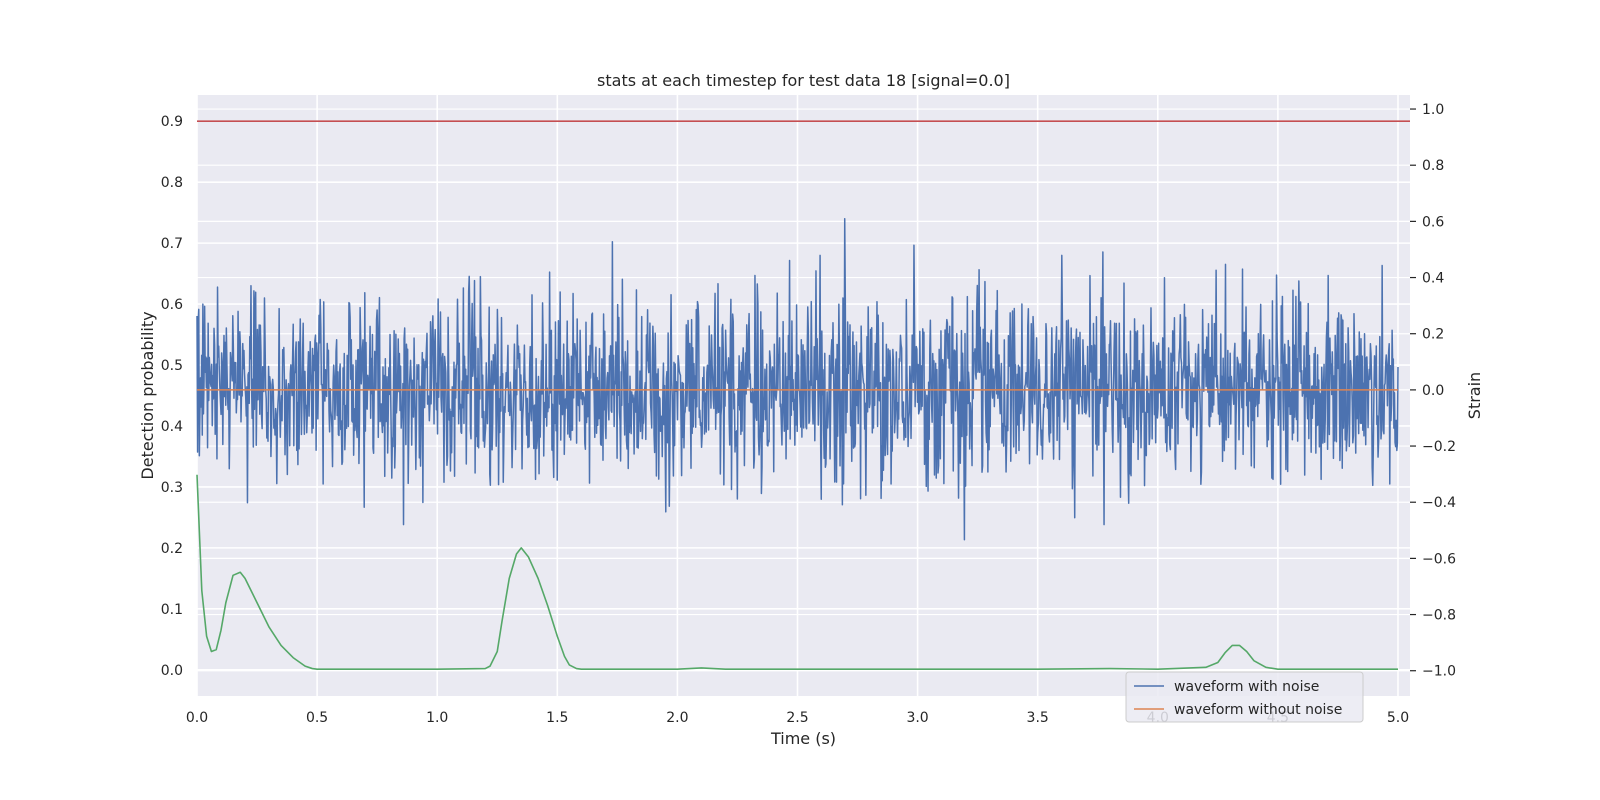  Describe the element at coordinates (317, 718) in the screenshot. I see `x-tick-label: 0.5` at that location.